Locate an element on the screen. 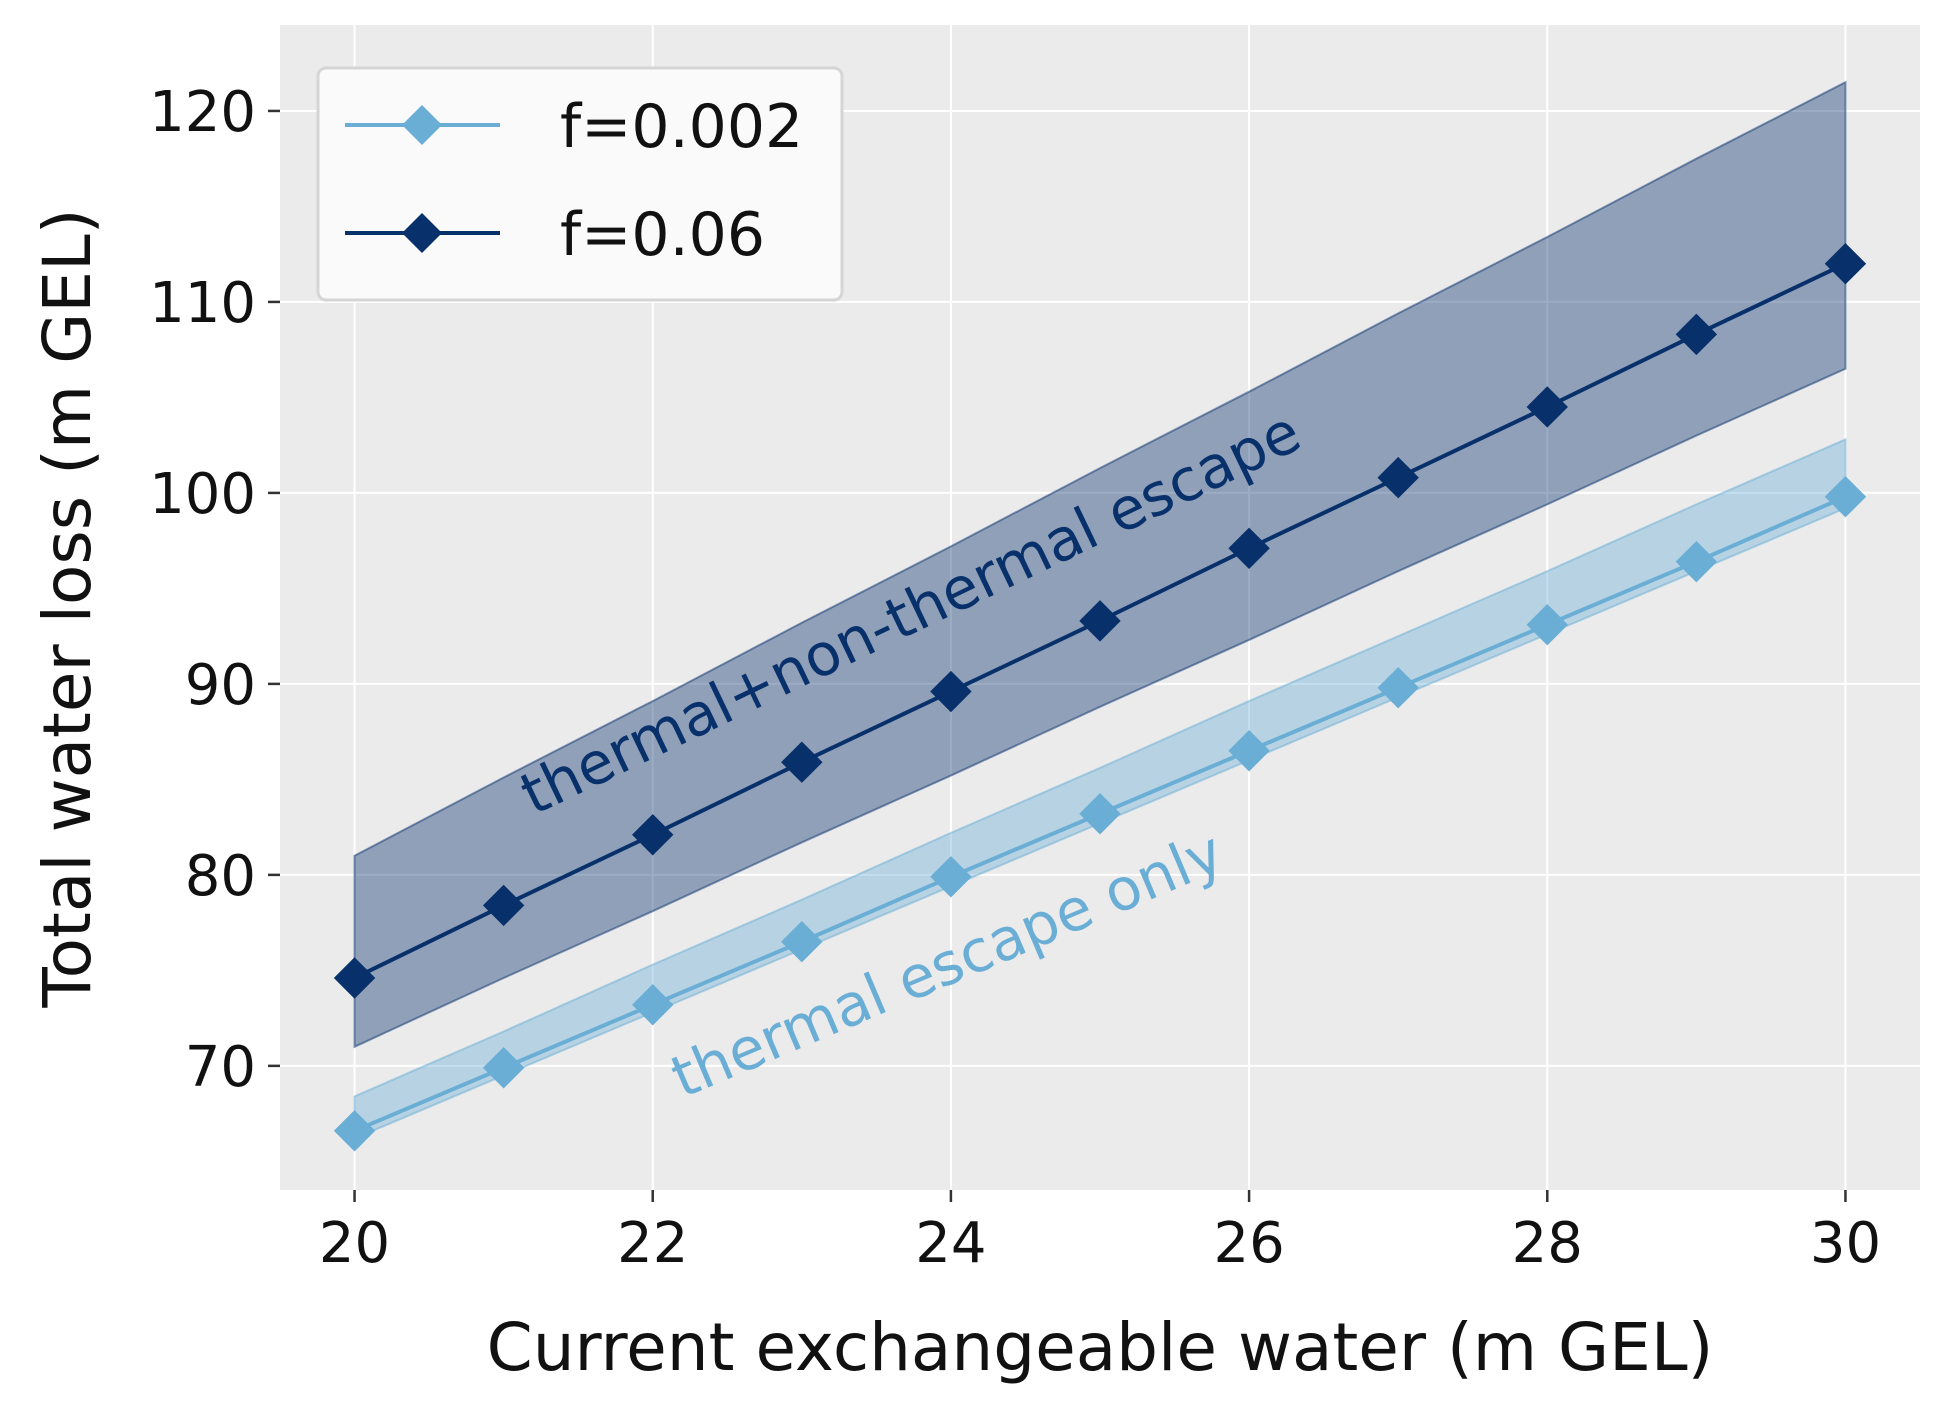  x-tick-label: 26 is located at coordinates (1248, 1243).